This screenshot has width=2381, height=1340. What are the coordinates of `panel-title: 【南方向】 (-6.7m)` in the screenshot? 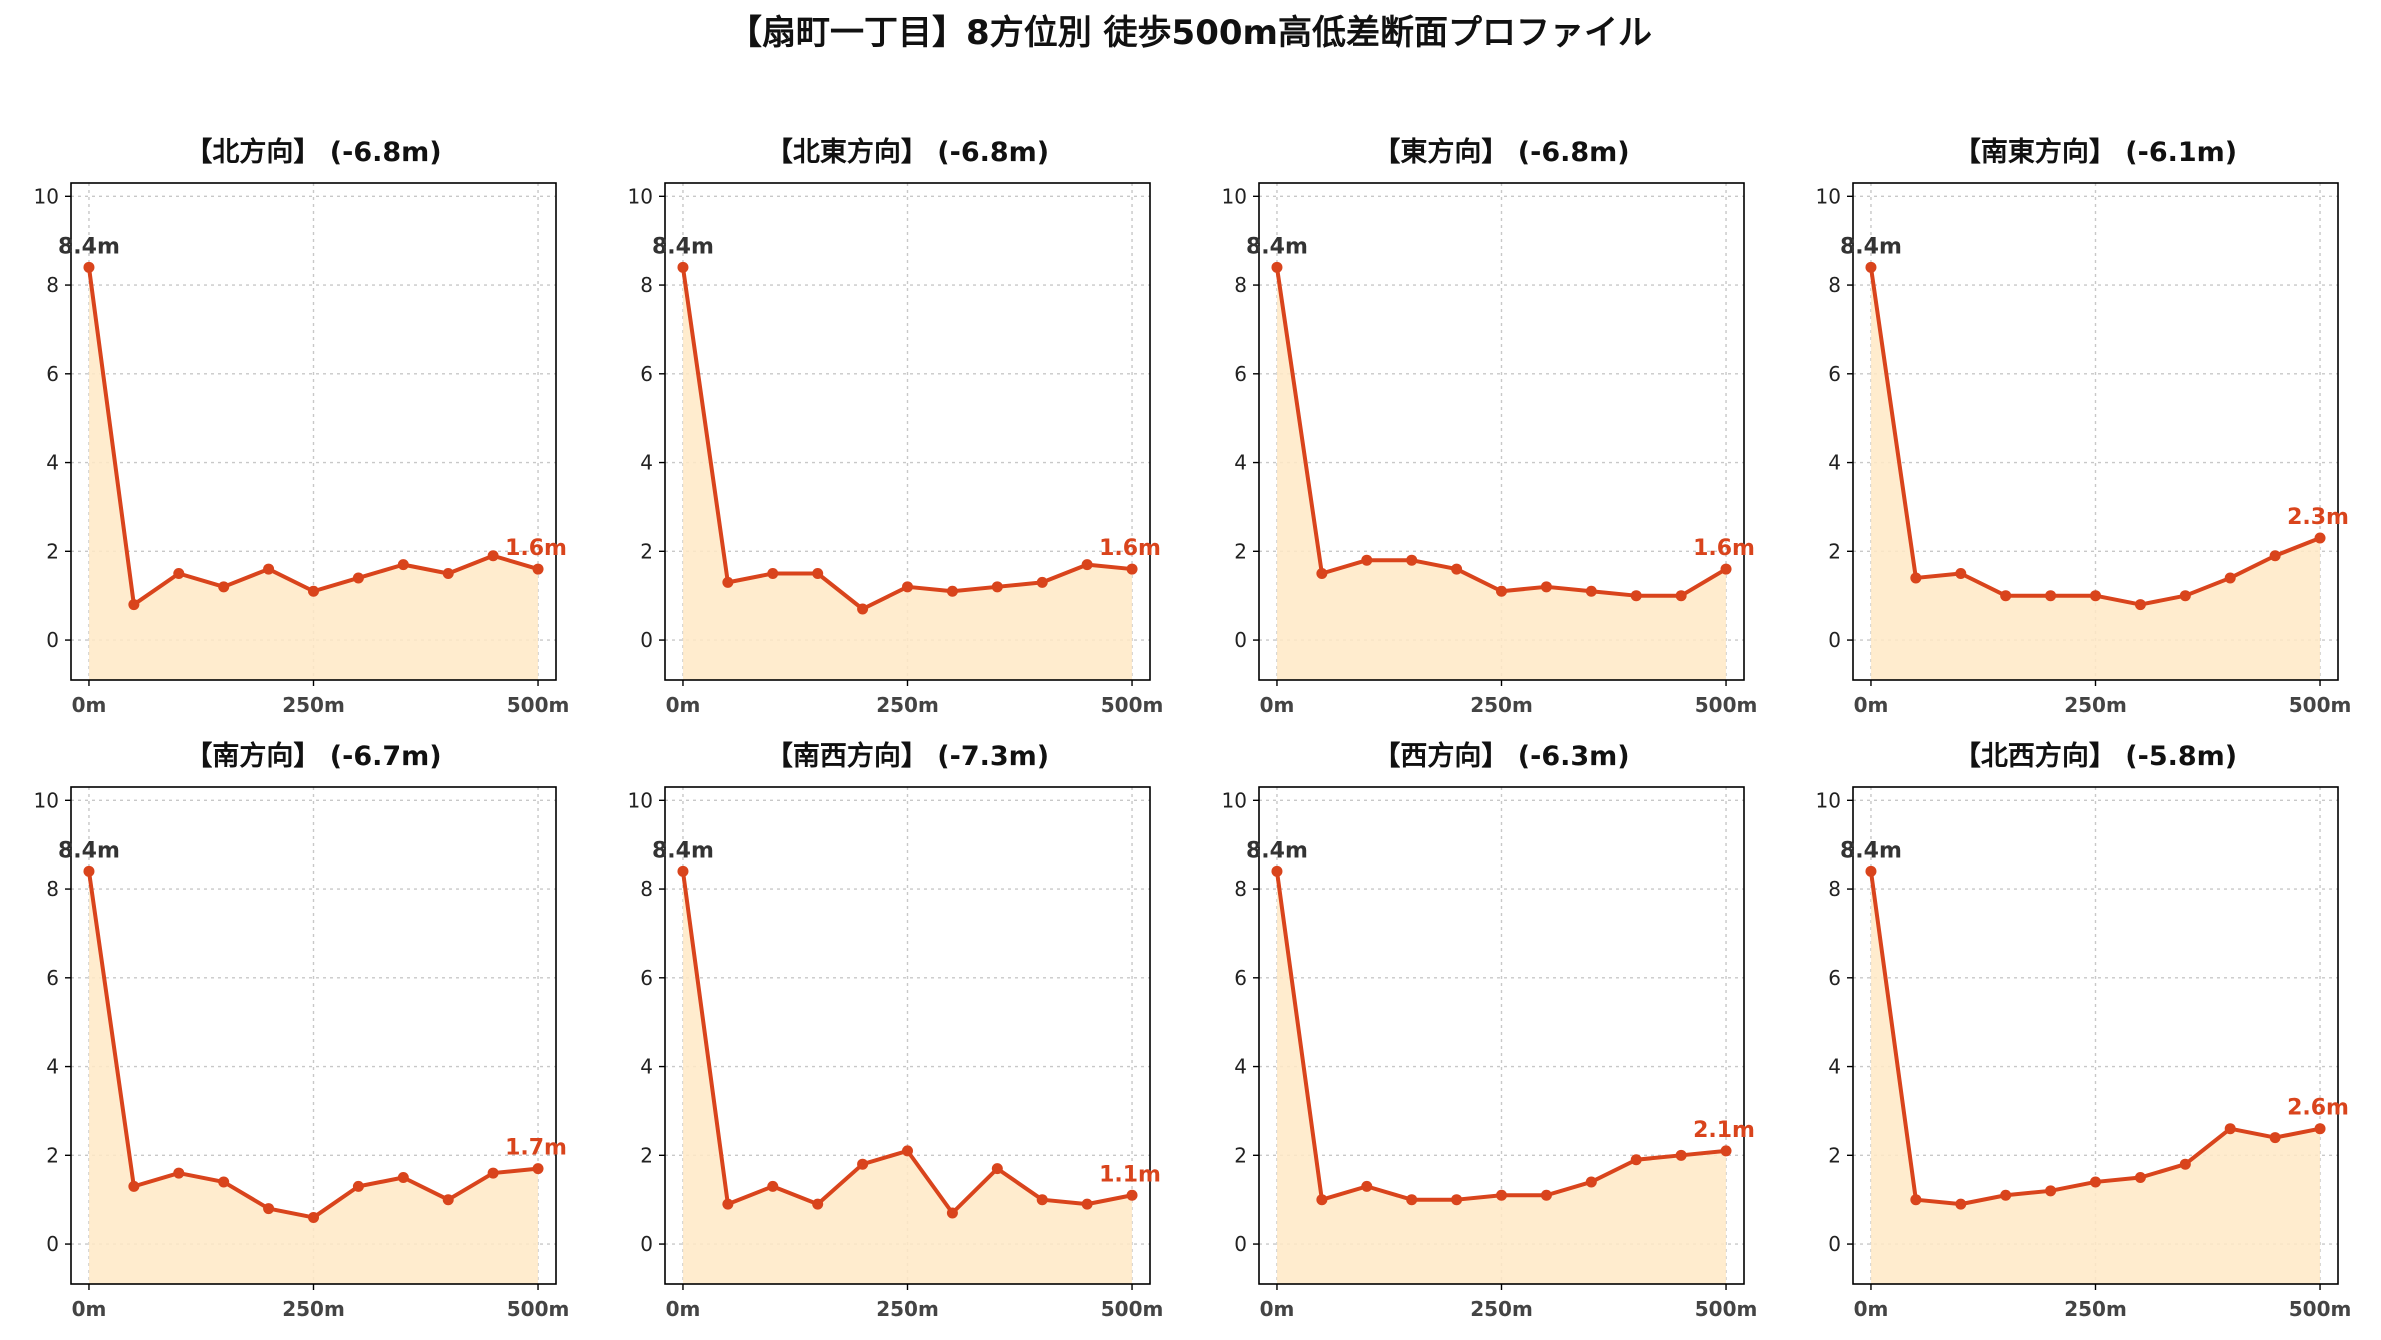 It's located at (313, 756).